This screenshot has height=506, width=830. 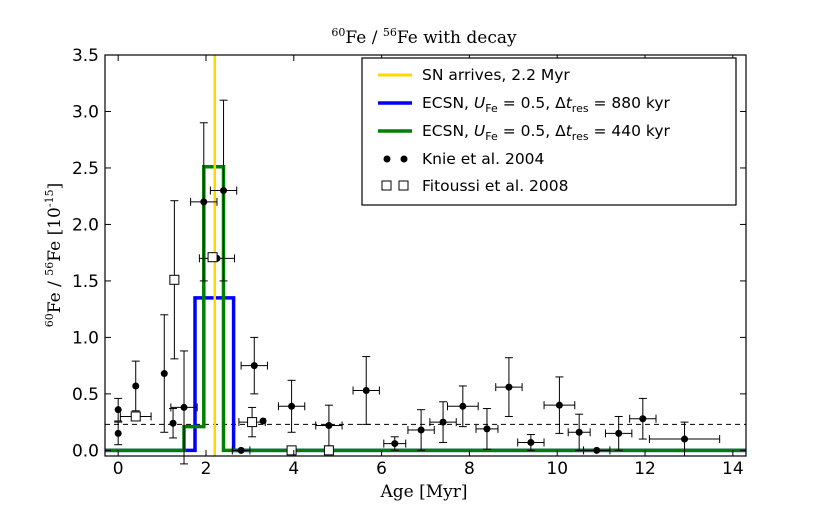 What do you see at coordinates (85, 169) in the screenshot?
I see `y-tick-label: 2.5` at bounding box center [85, 169].